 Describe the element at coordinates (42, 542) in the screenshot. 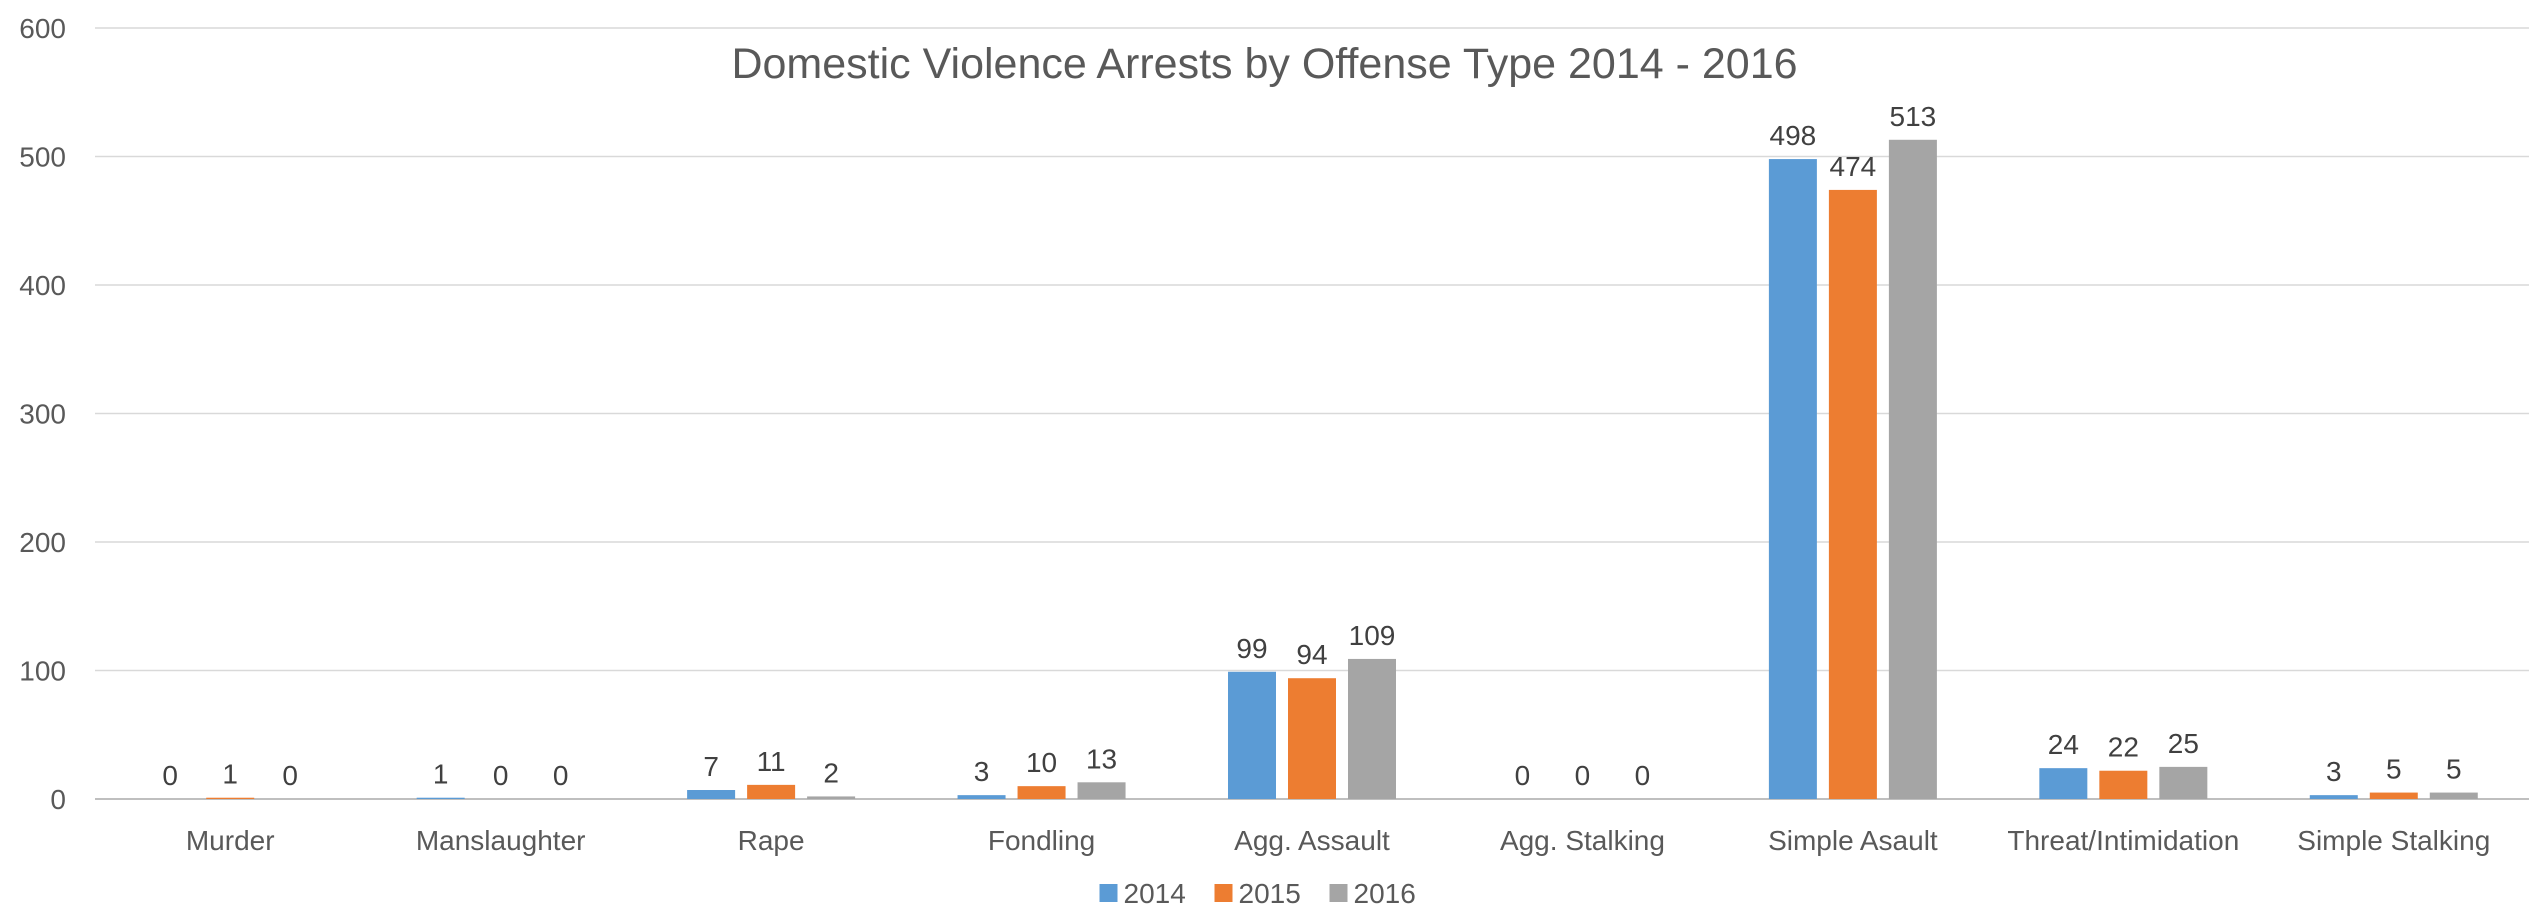

I see `y-tick-label: 200` at that location.